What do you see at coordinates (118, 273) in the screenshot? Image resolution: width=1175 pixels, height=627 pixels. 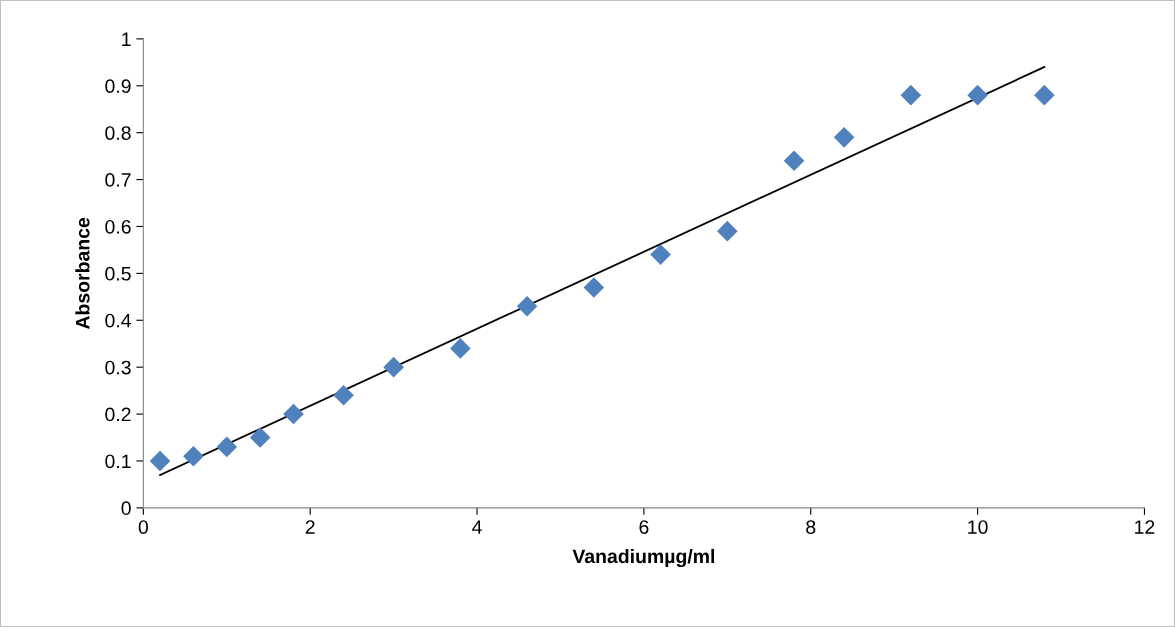 I see `y-tick-label: 0.5` at bounding box center [118, 273].